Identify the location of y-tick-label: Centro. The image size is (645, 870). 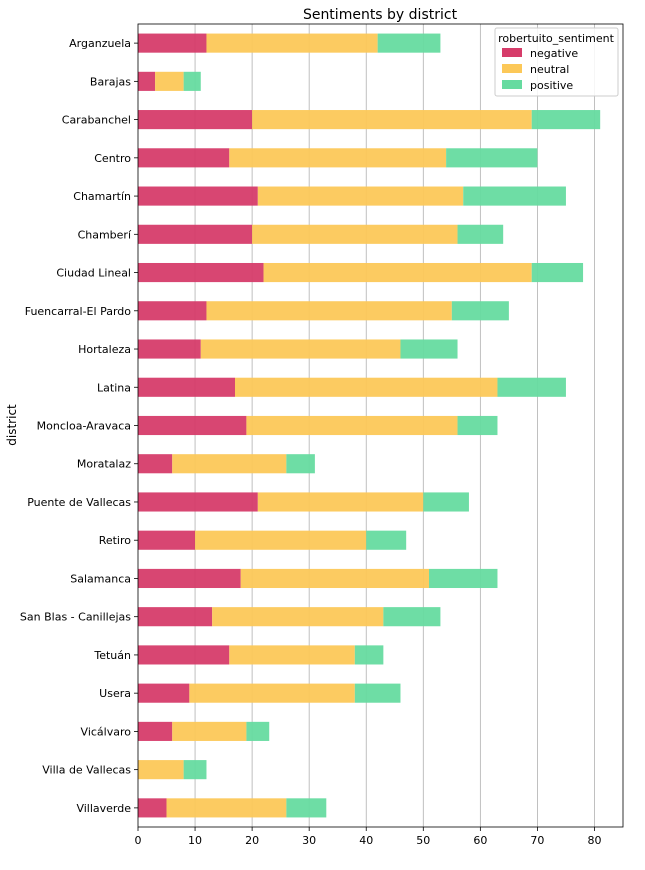
(112, 158).